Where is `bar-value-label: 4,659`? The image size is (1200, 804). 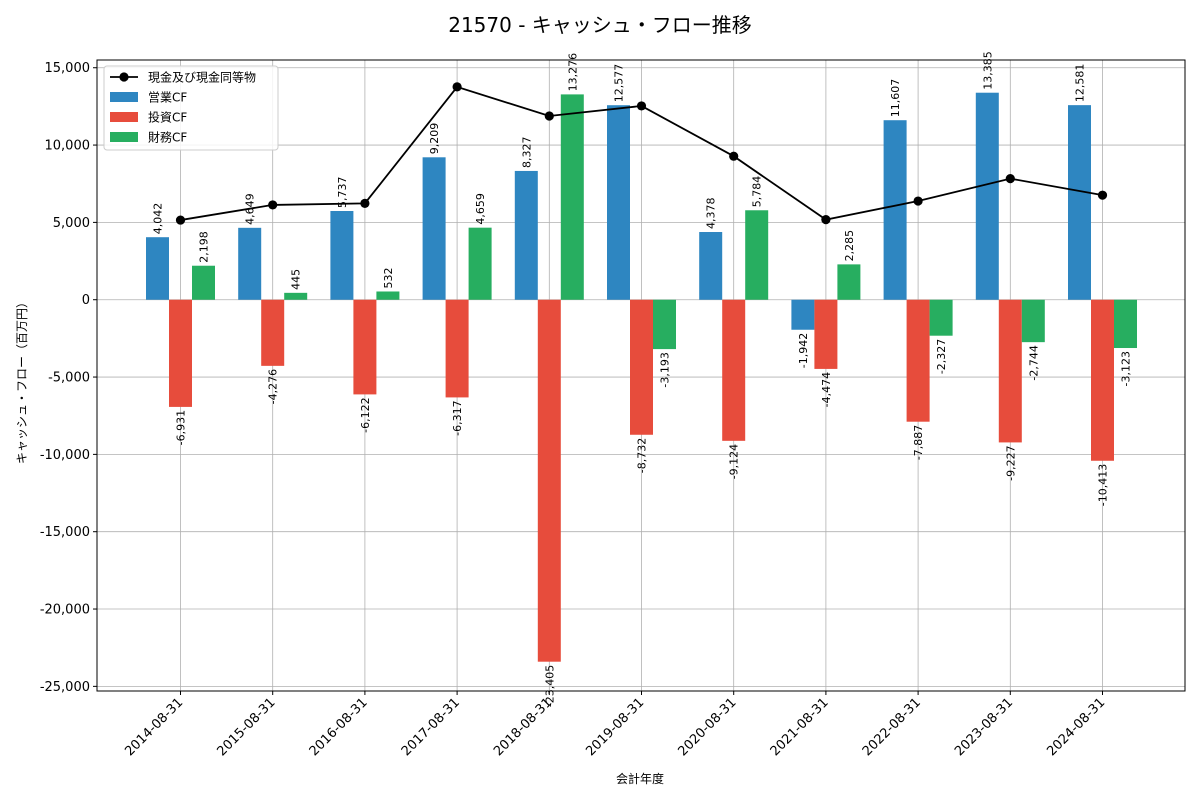 bar-value-label: 4,659 is located at coordinates (480, 208).